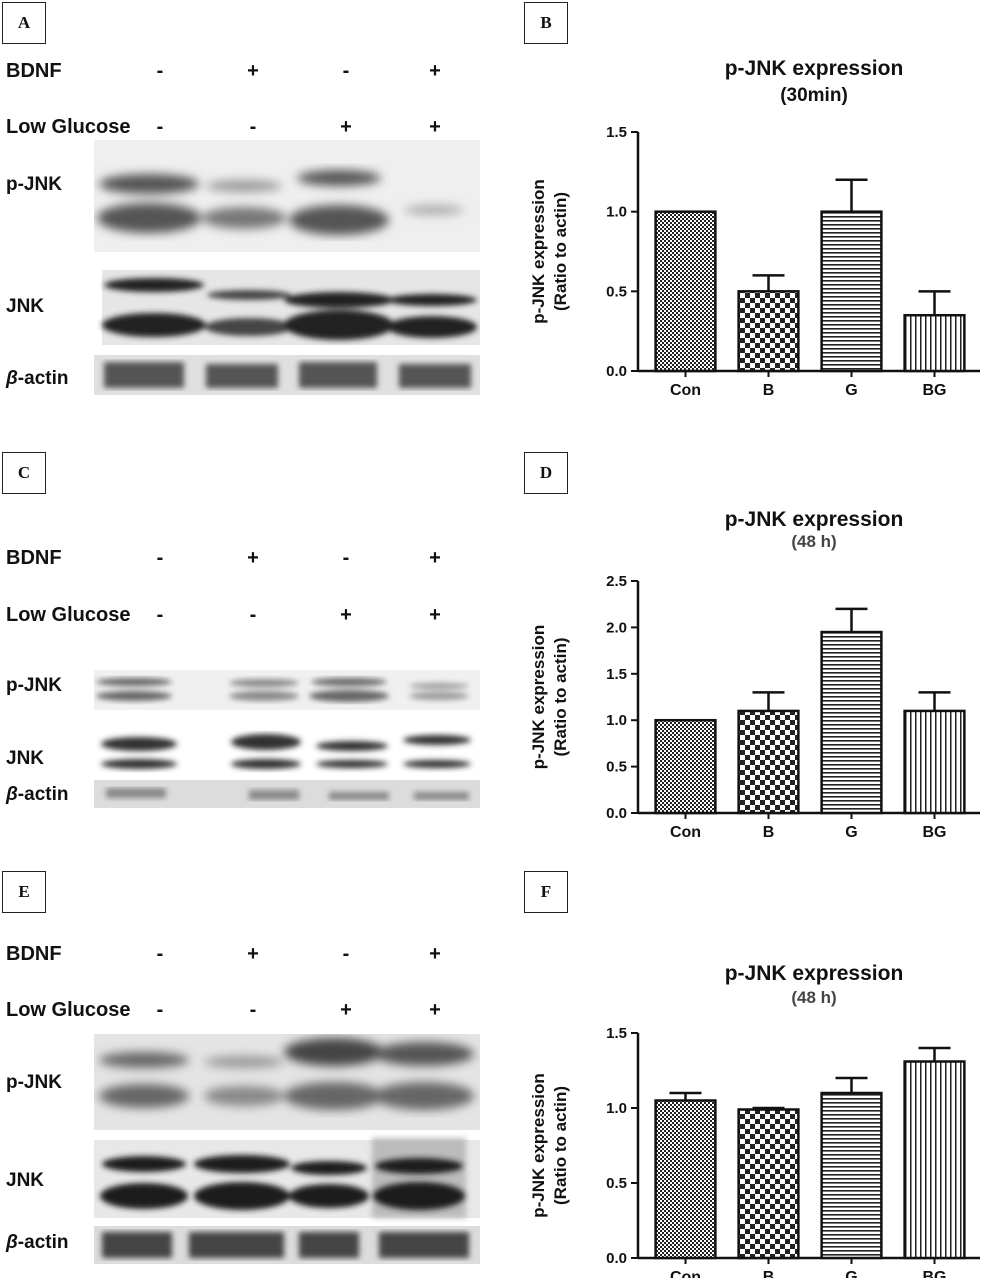 The width and height of the screenshot is (1000, 1280). Describe the element at coordinates (24, 892) in the screenshot. I see `panel-label-e: E` at that location.